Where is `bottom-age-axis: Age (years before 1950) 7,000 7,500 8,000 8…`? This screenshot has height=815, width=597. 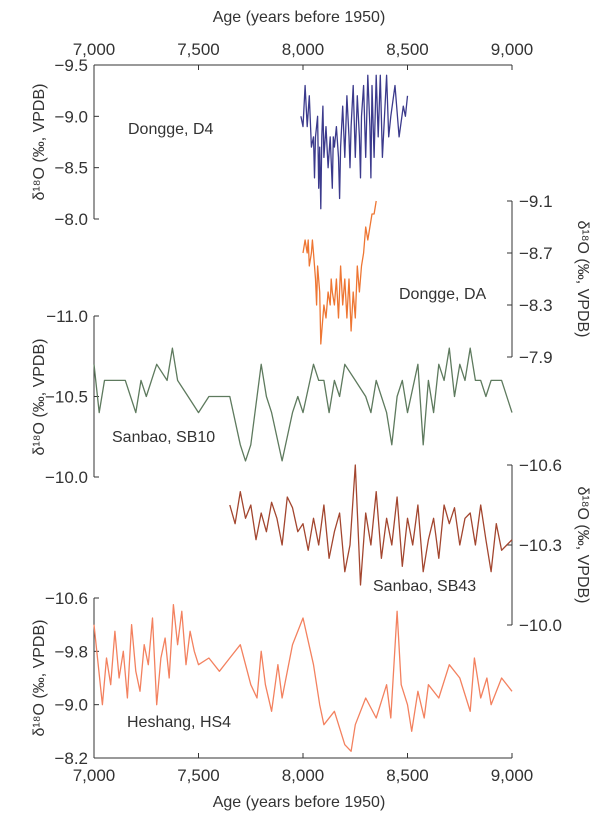
bottom-age-axis: Age (years before 1950) 7,000 7,500 8,000 8… is located at coordinates (303, 782).